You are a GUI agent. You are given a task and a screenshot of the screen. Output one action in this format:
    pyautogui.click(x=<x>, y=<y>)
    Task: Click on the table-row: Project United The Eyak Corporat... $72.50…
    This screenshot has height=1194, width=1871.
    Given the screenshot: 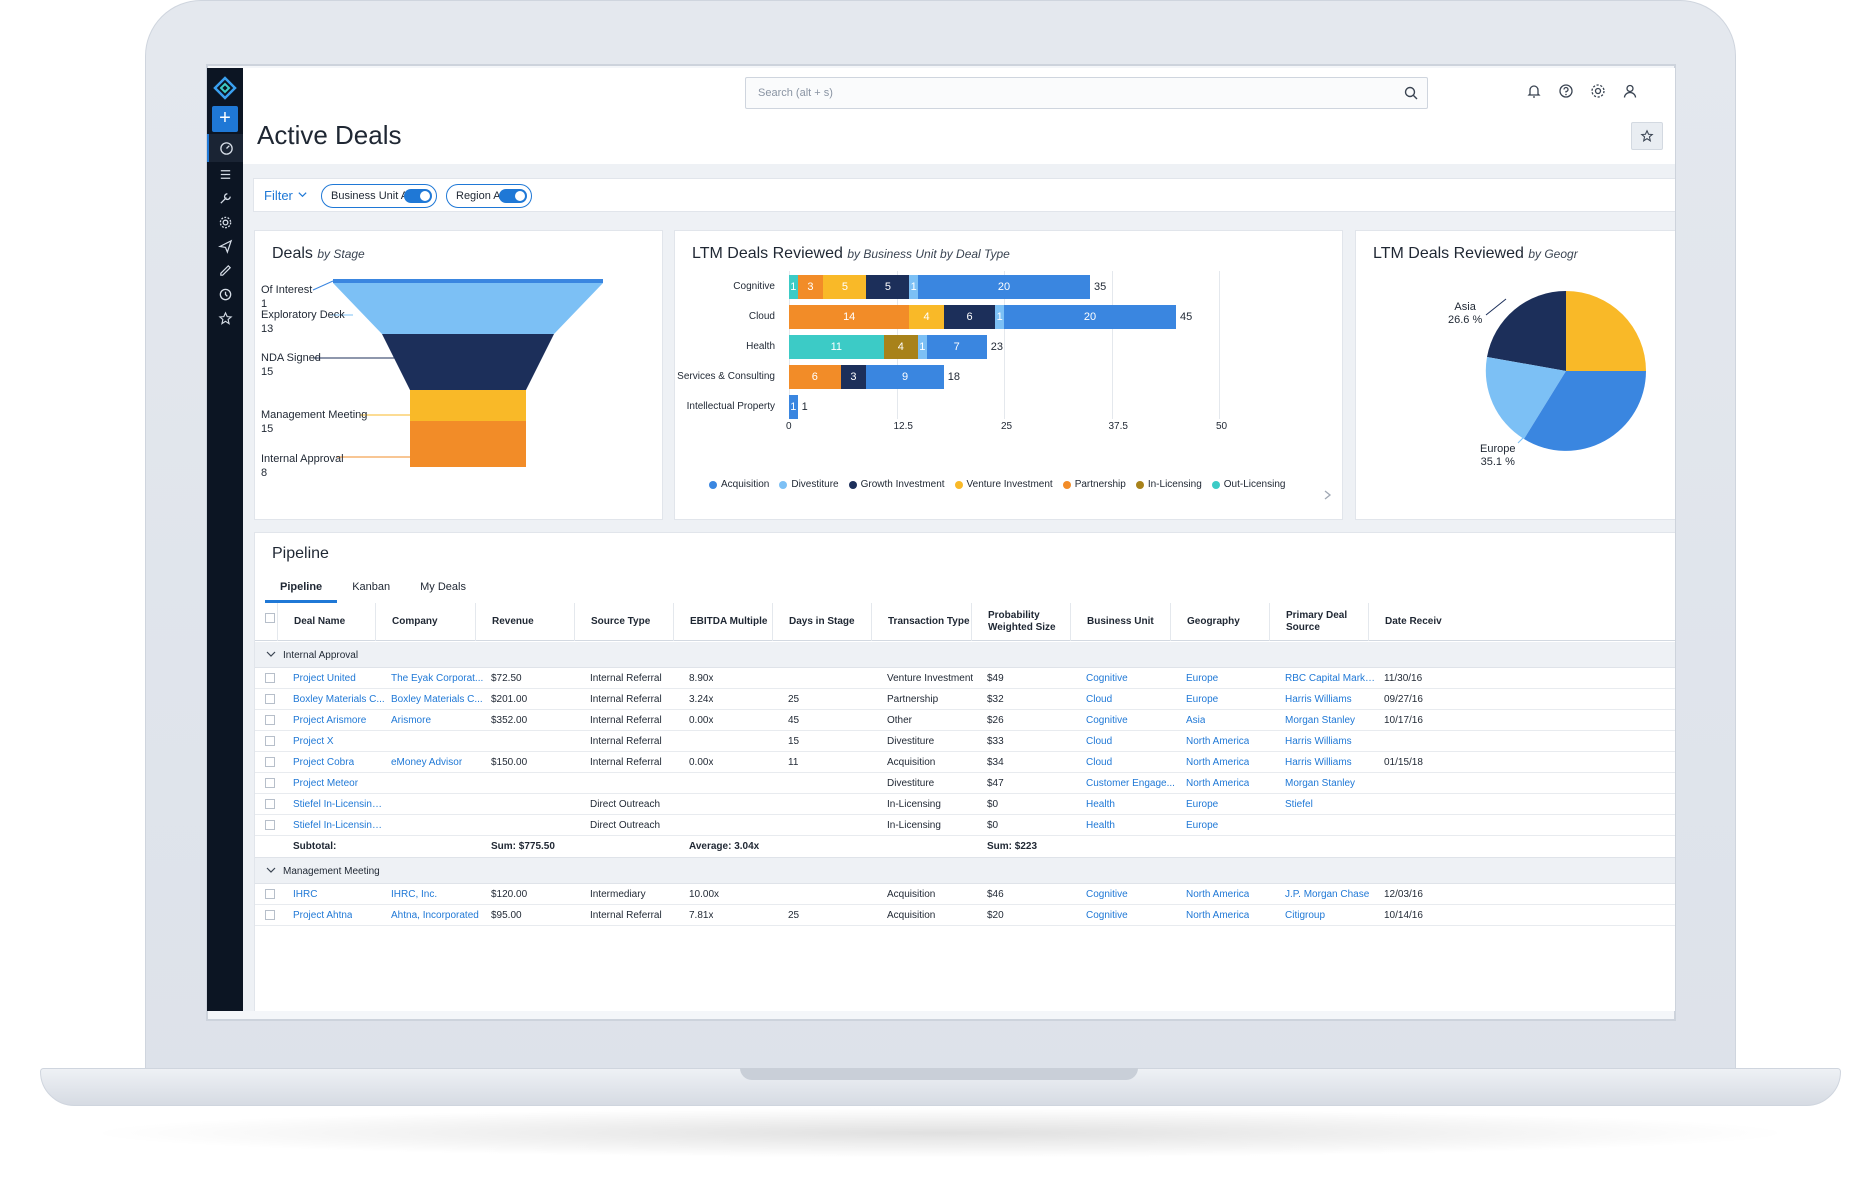 What is the action you would take?
    pyautogui.click(x=965, y=678)
    